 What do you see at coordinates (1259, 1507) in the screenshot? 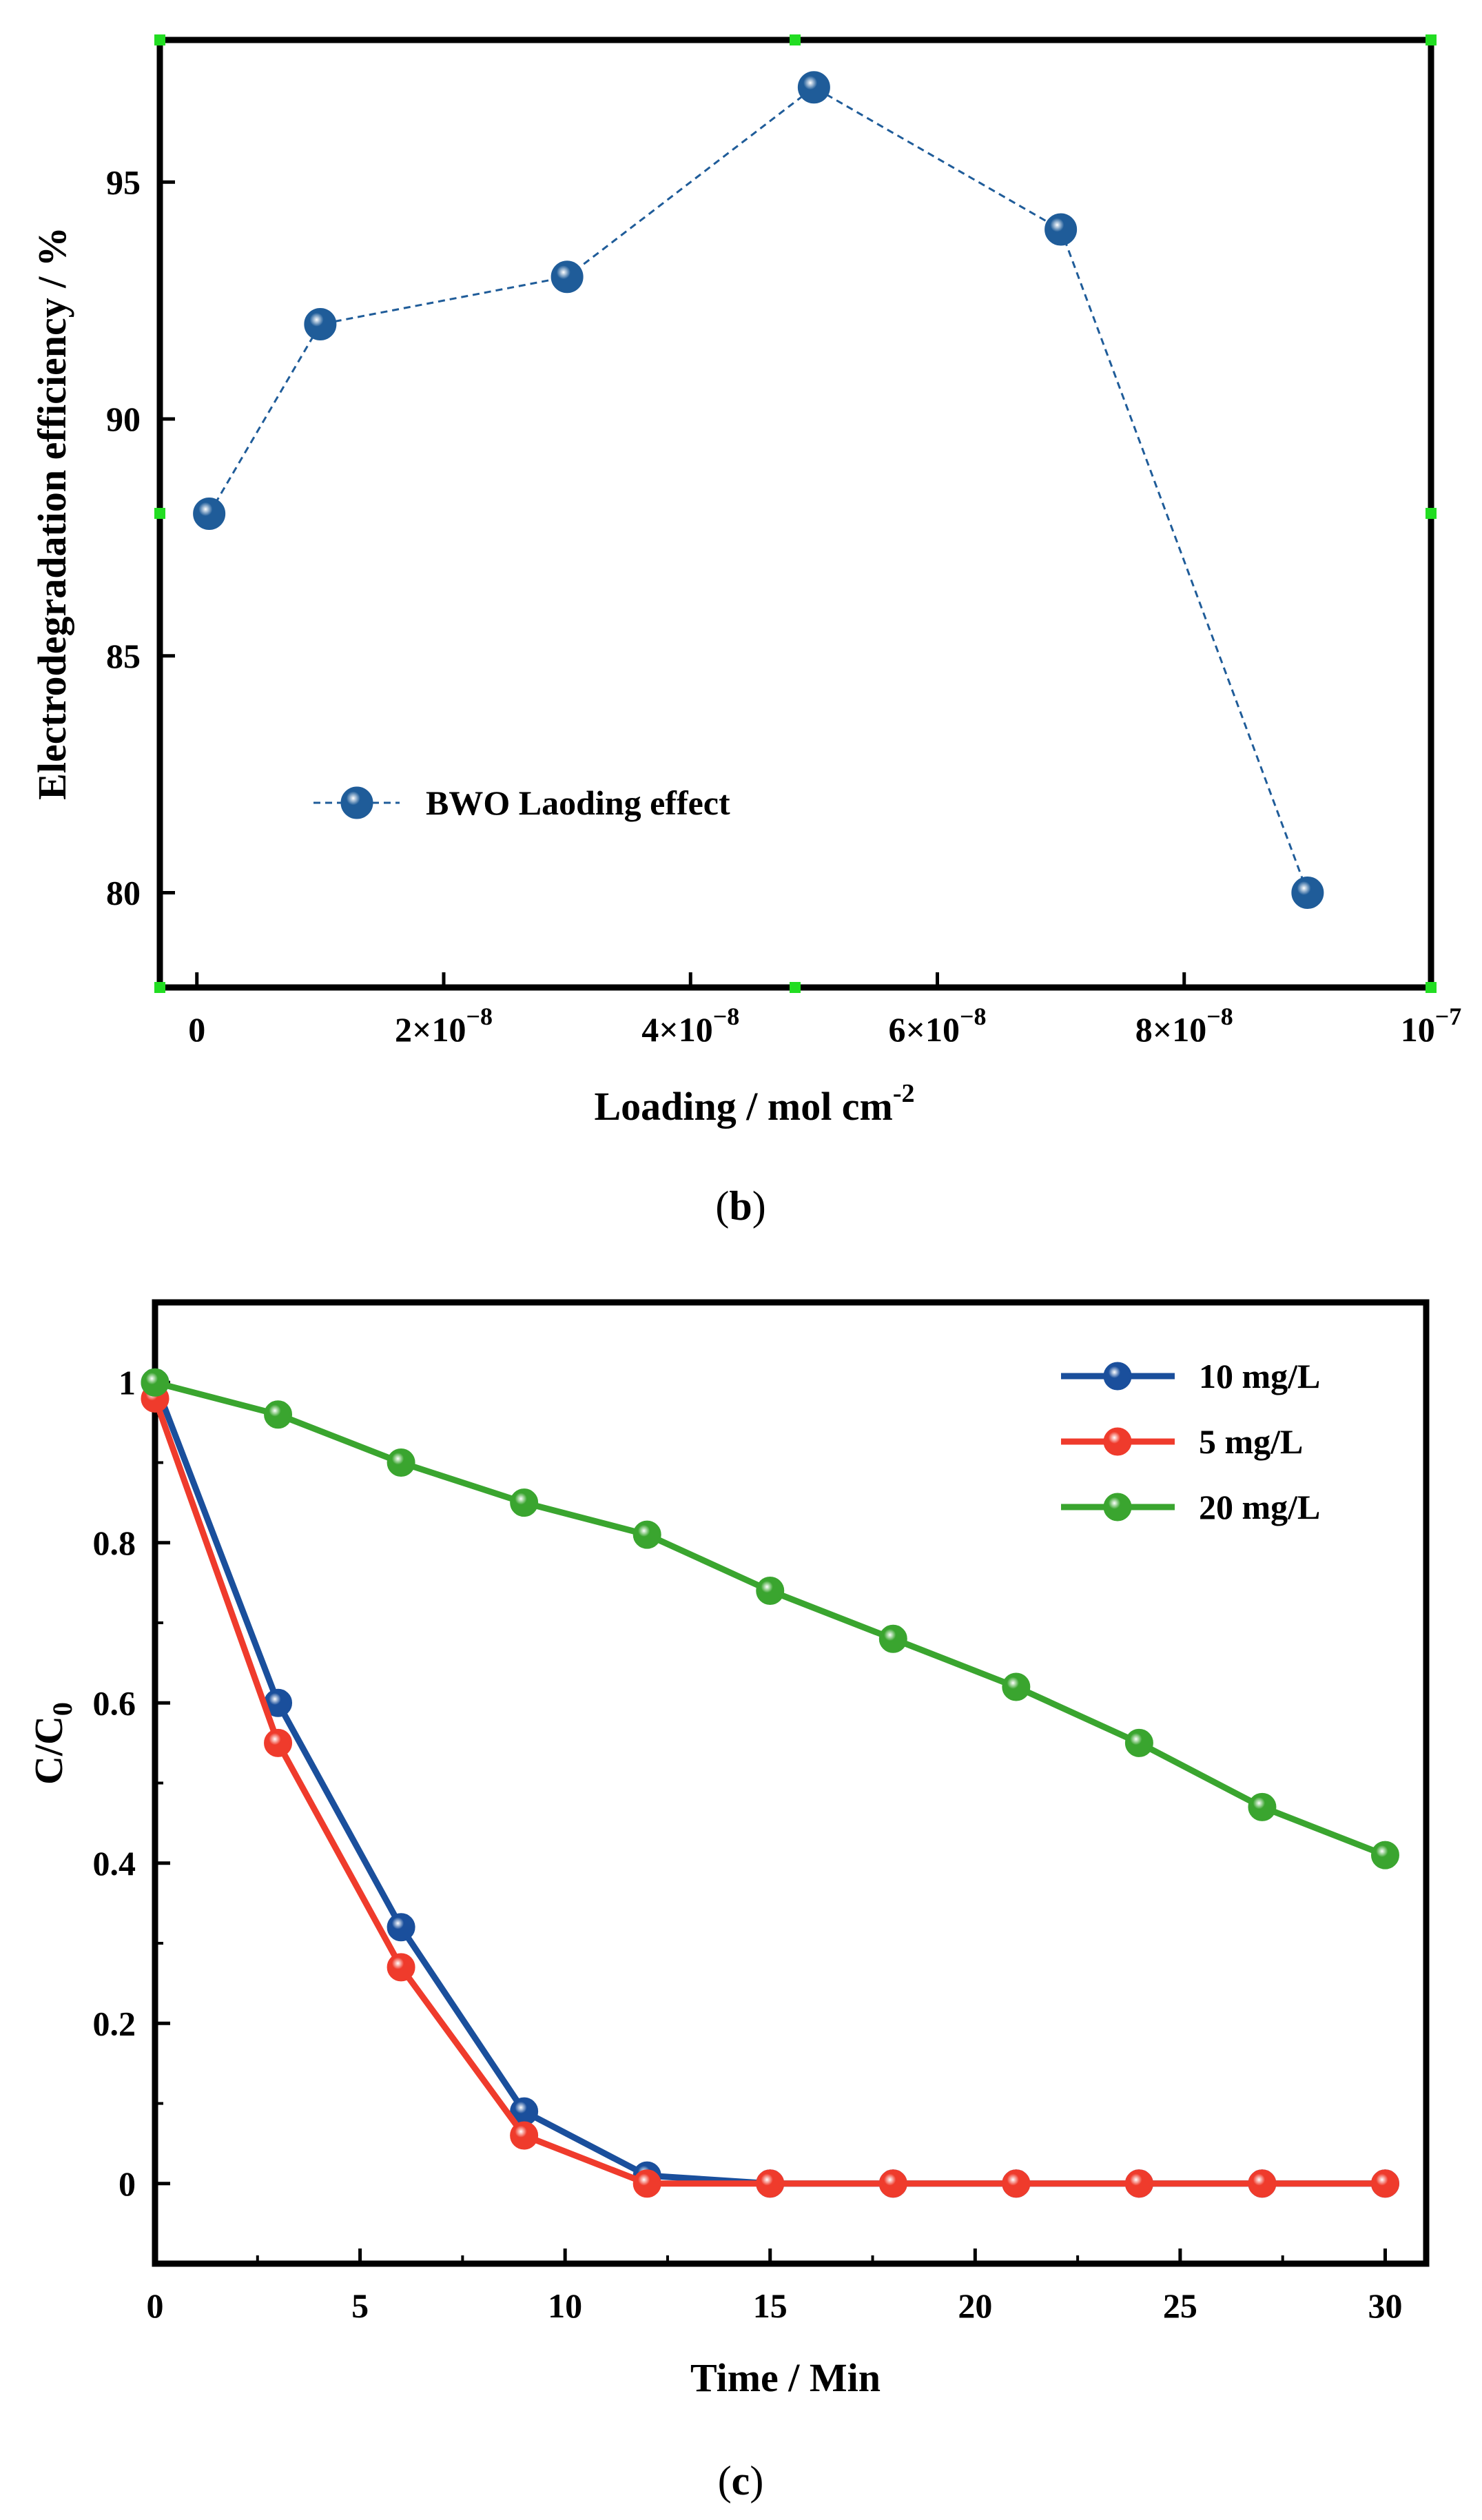
I see `legend-label-c-2: 20 mg/L` at bounding box center [1259, 1507].